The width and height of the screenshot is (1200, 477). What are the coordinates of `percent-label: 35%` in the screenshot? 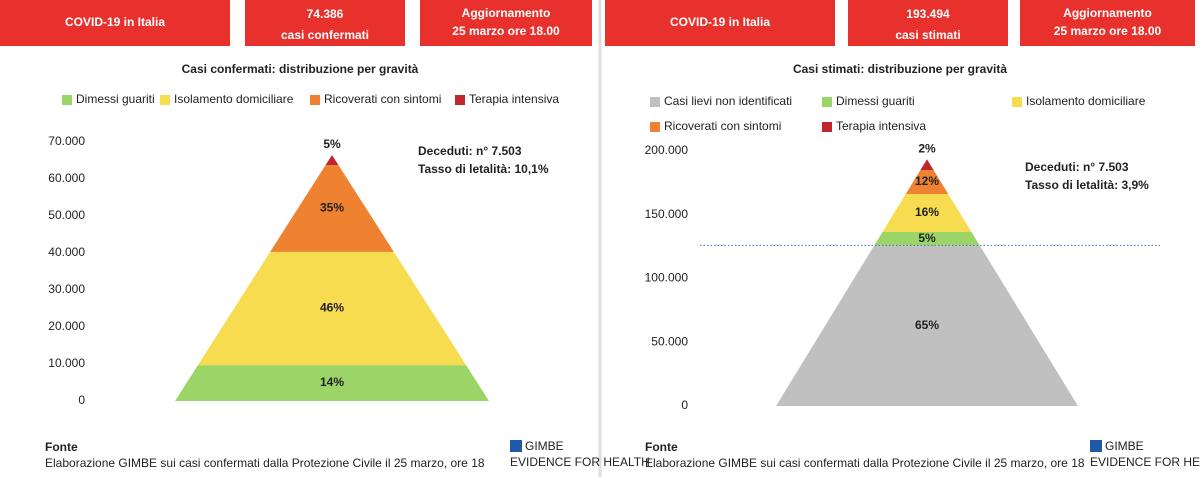 It's located at (332, 208).